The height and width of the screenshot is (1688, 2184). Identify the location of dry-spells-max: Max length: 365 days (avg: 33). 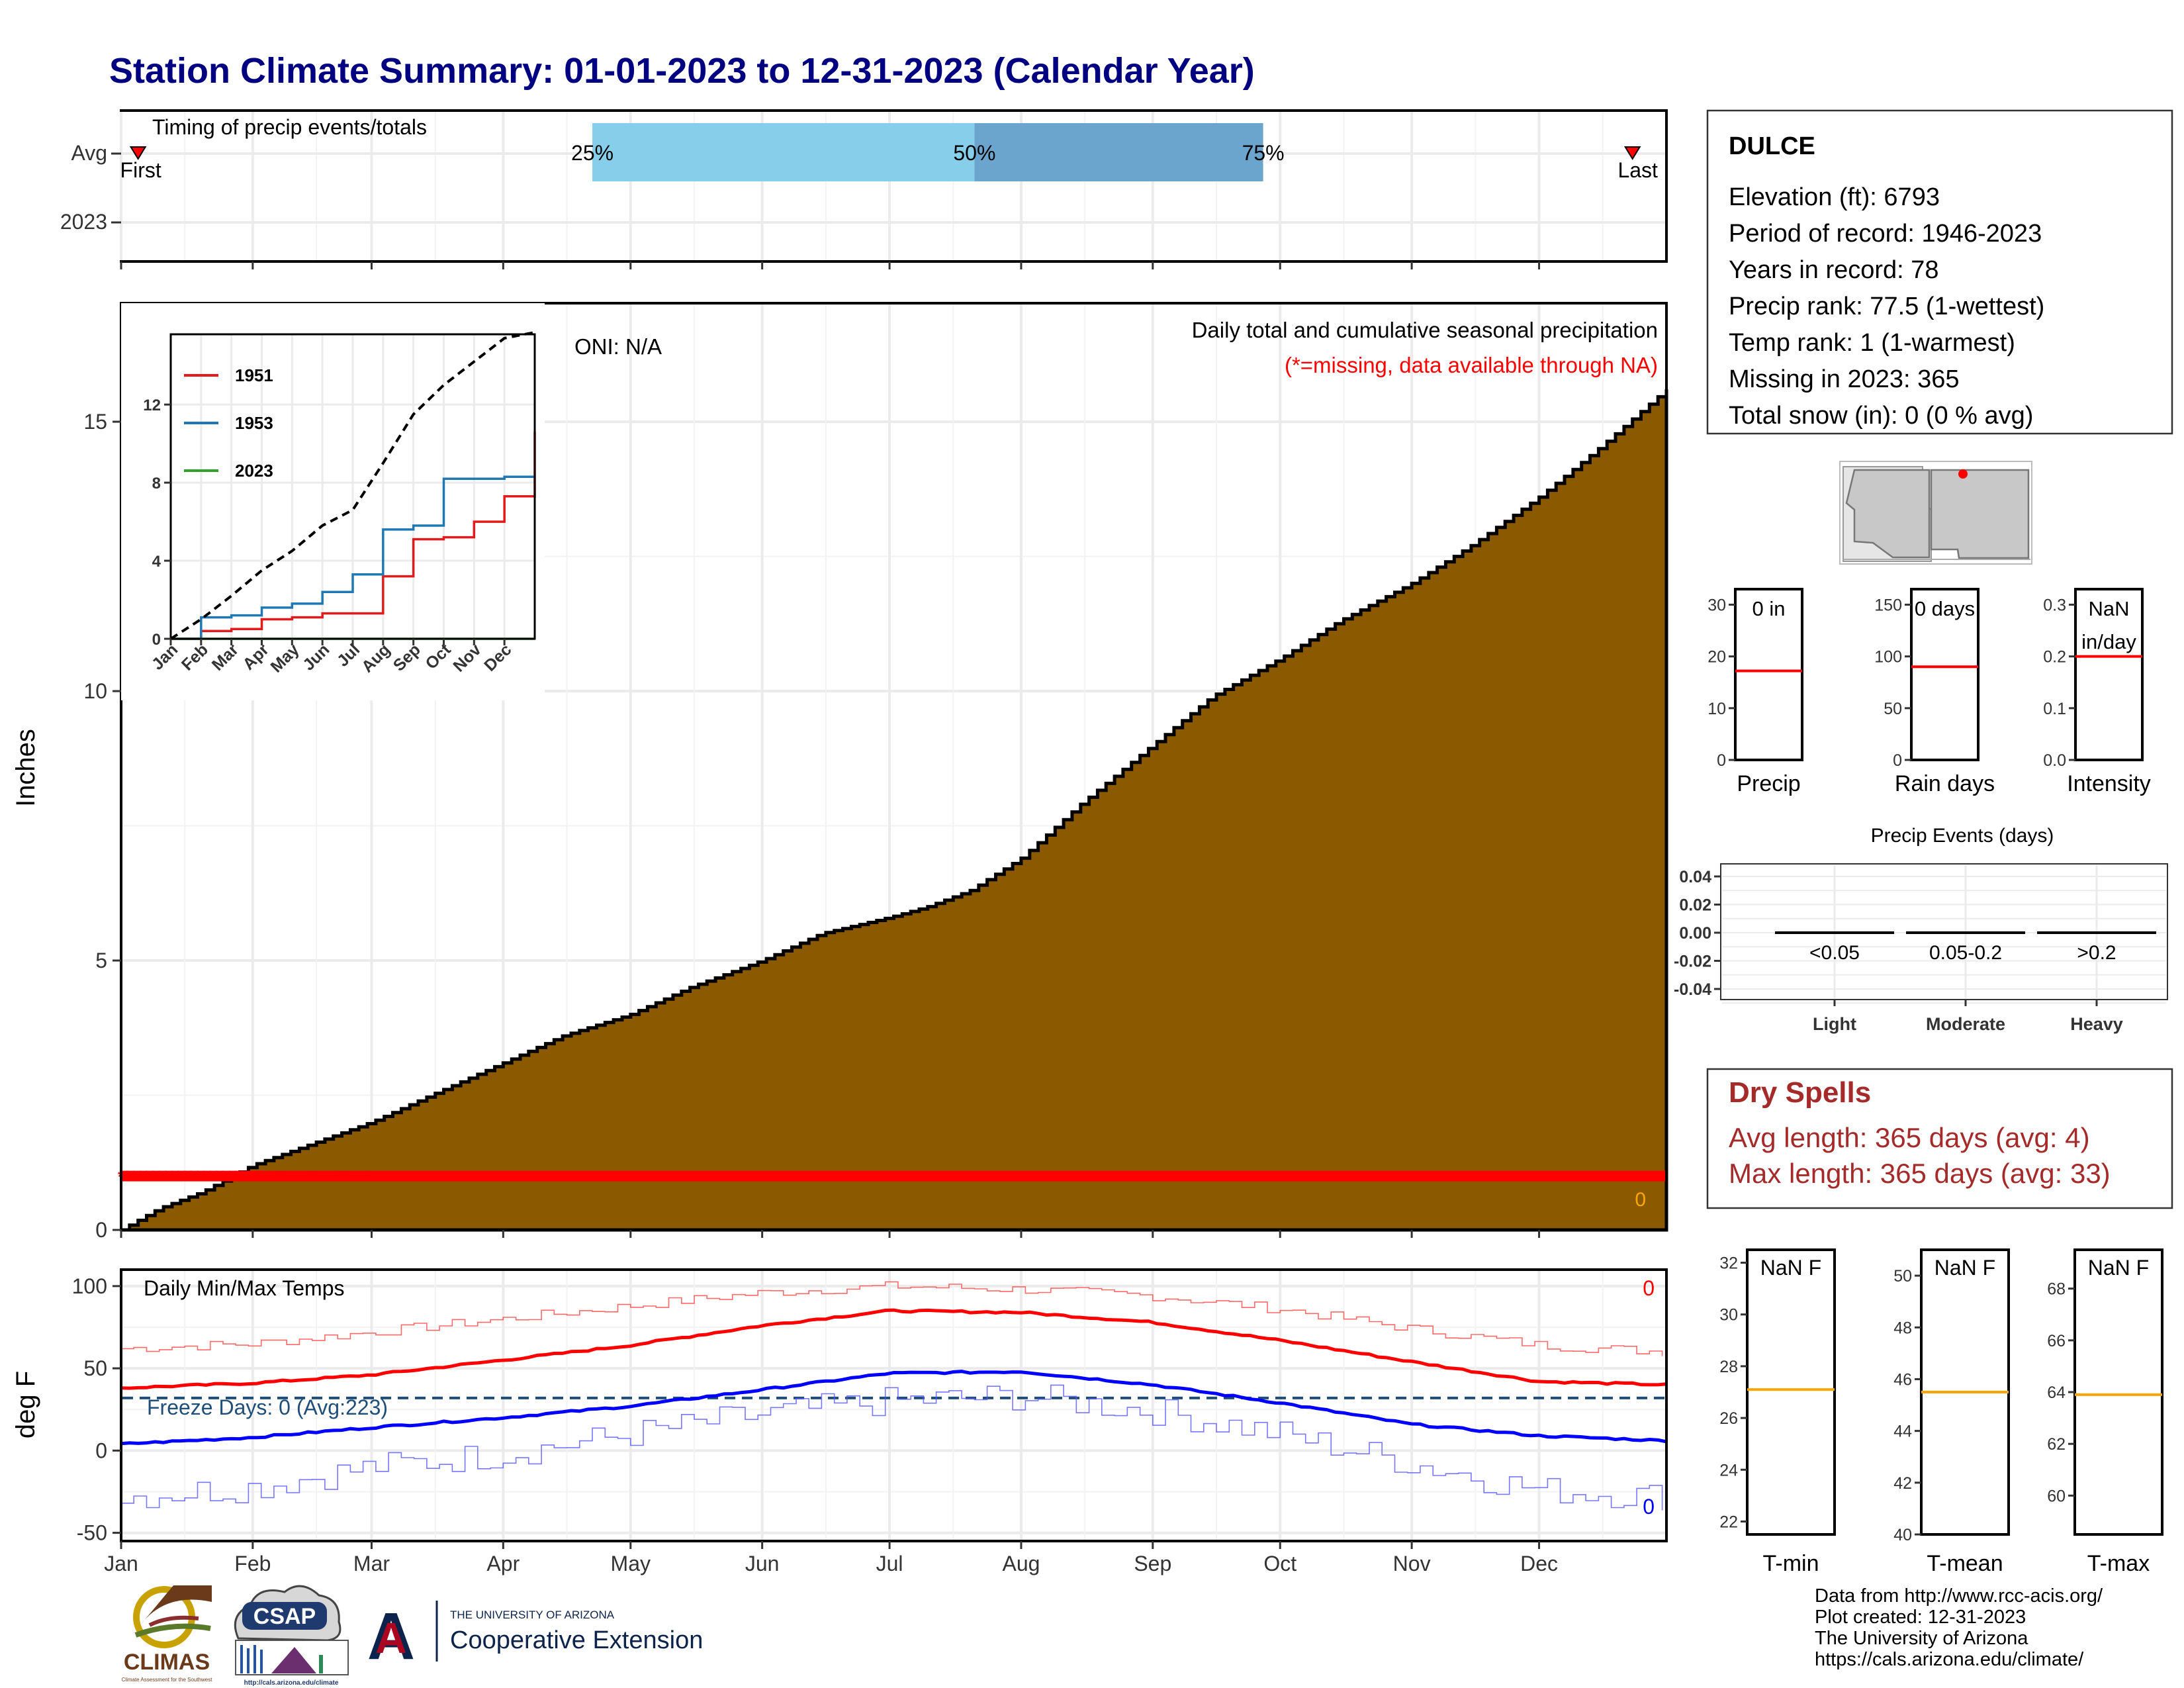
(1920, 1173).